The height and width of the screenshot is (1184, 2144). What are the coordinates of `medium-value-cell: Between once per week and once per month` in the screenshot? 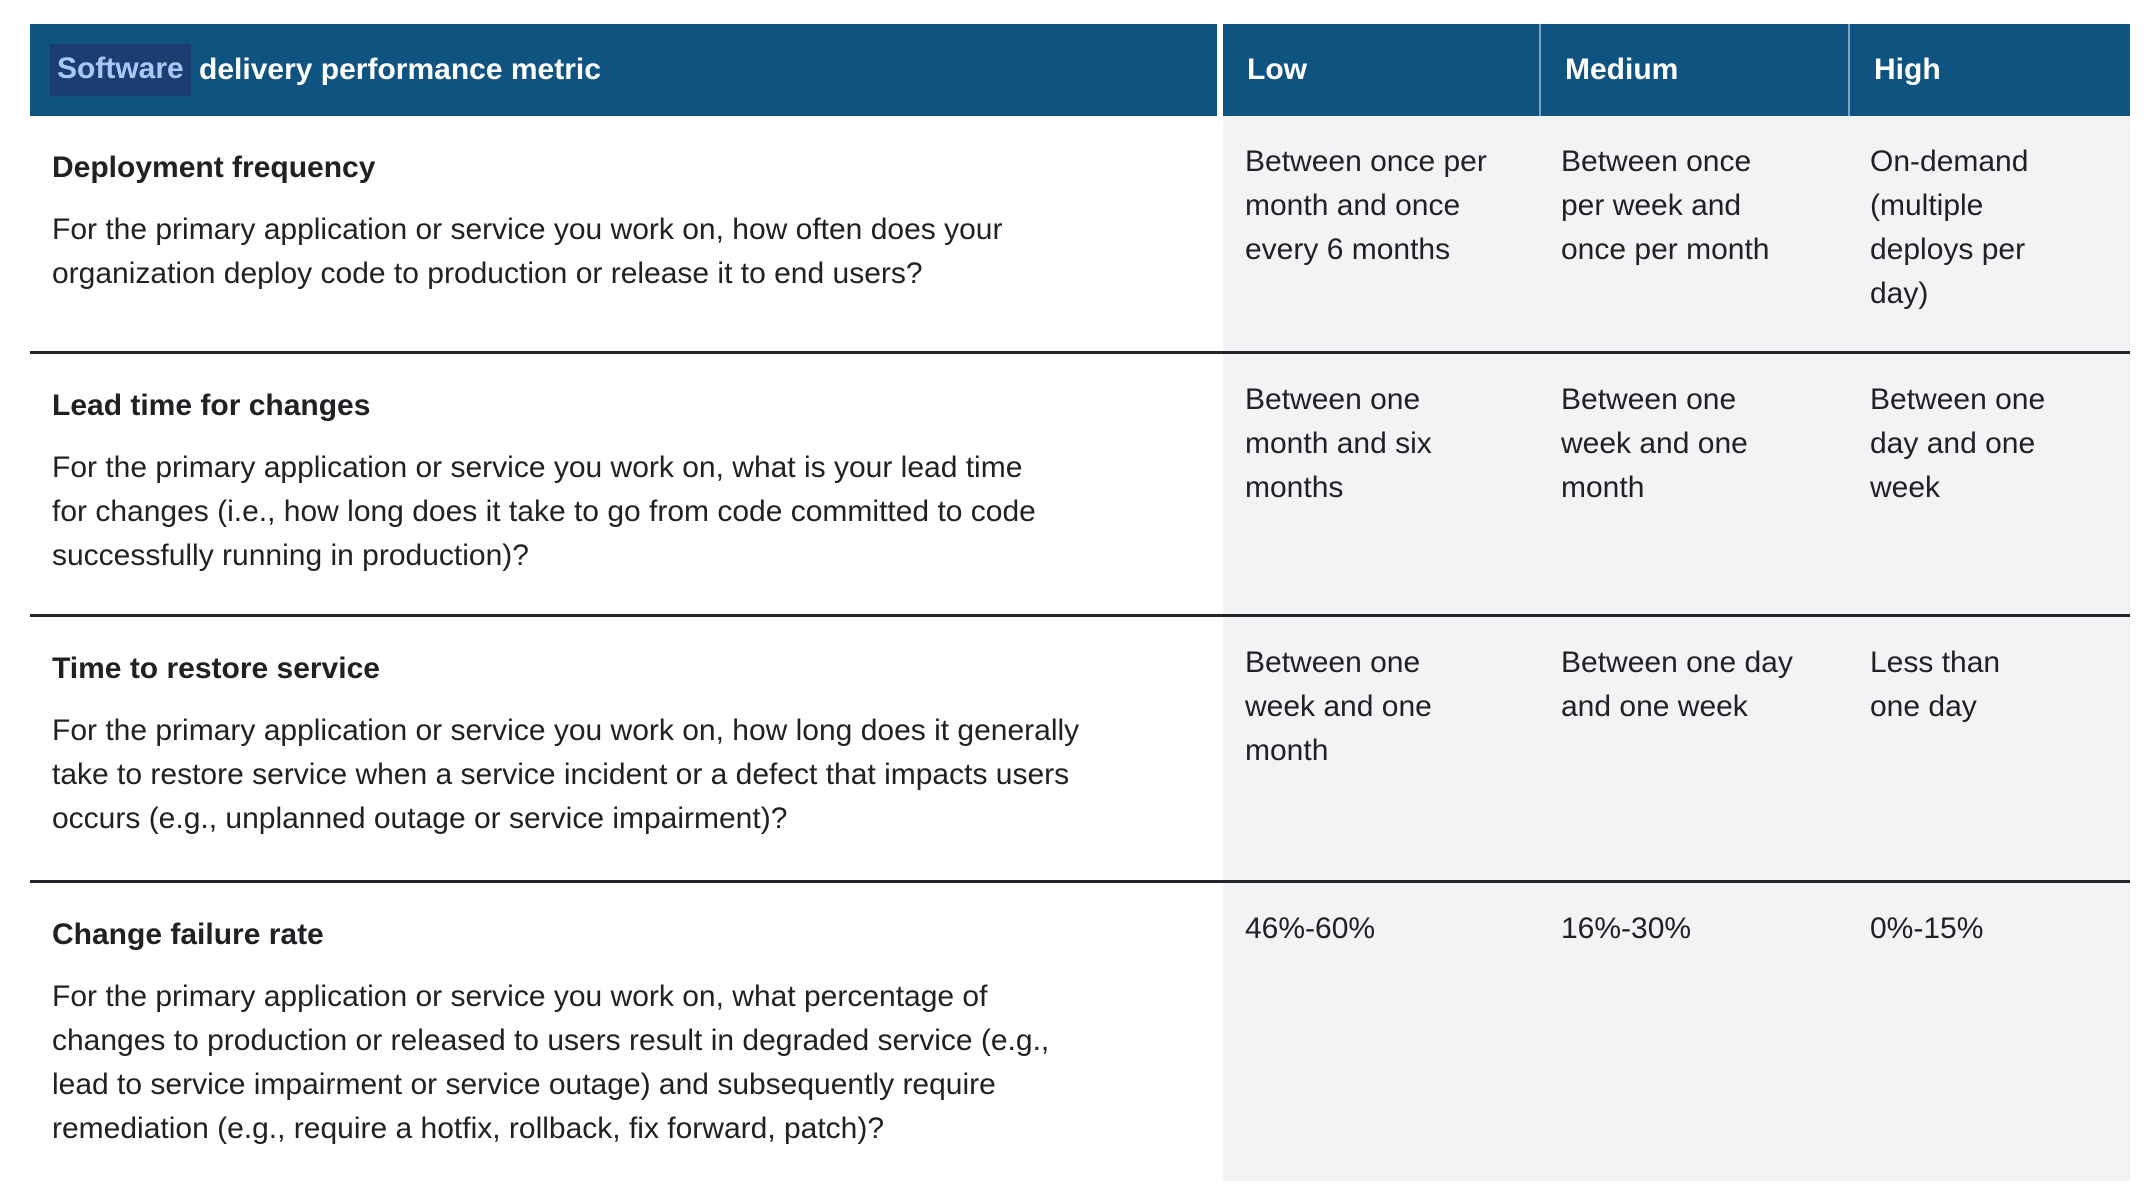 It's located at (1693, 233).